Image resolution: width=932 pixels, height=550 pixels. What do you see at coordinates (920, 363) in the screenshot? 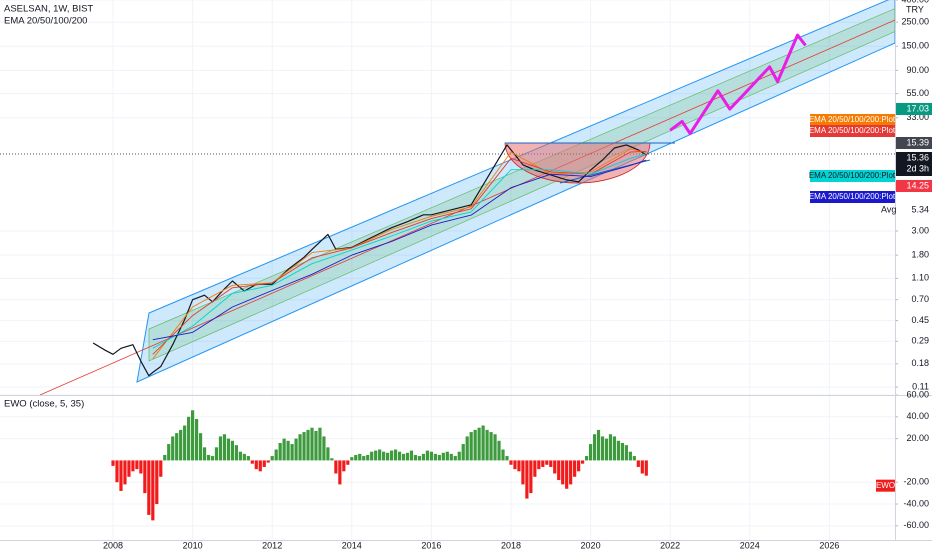
I see `y-tick-label: 0.18` at bounding box center [920, 363].